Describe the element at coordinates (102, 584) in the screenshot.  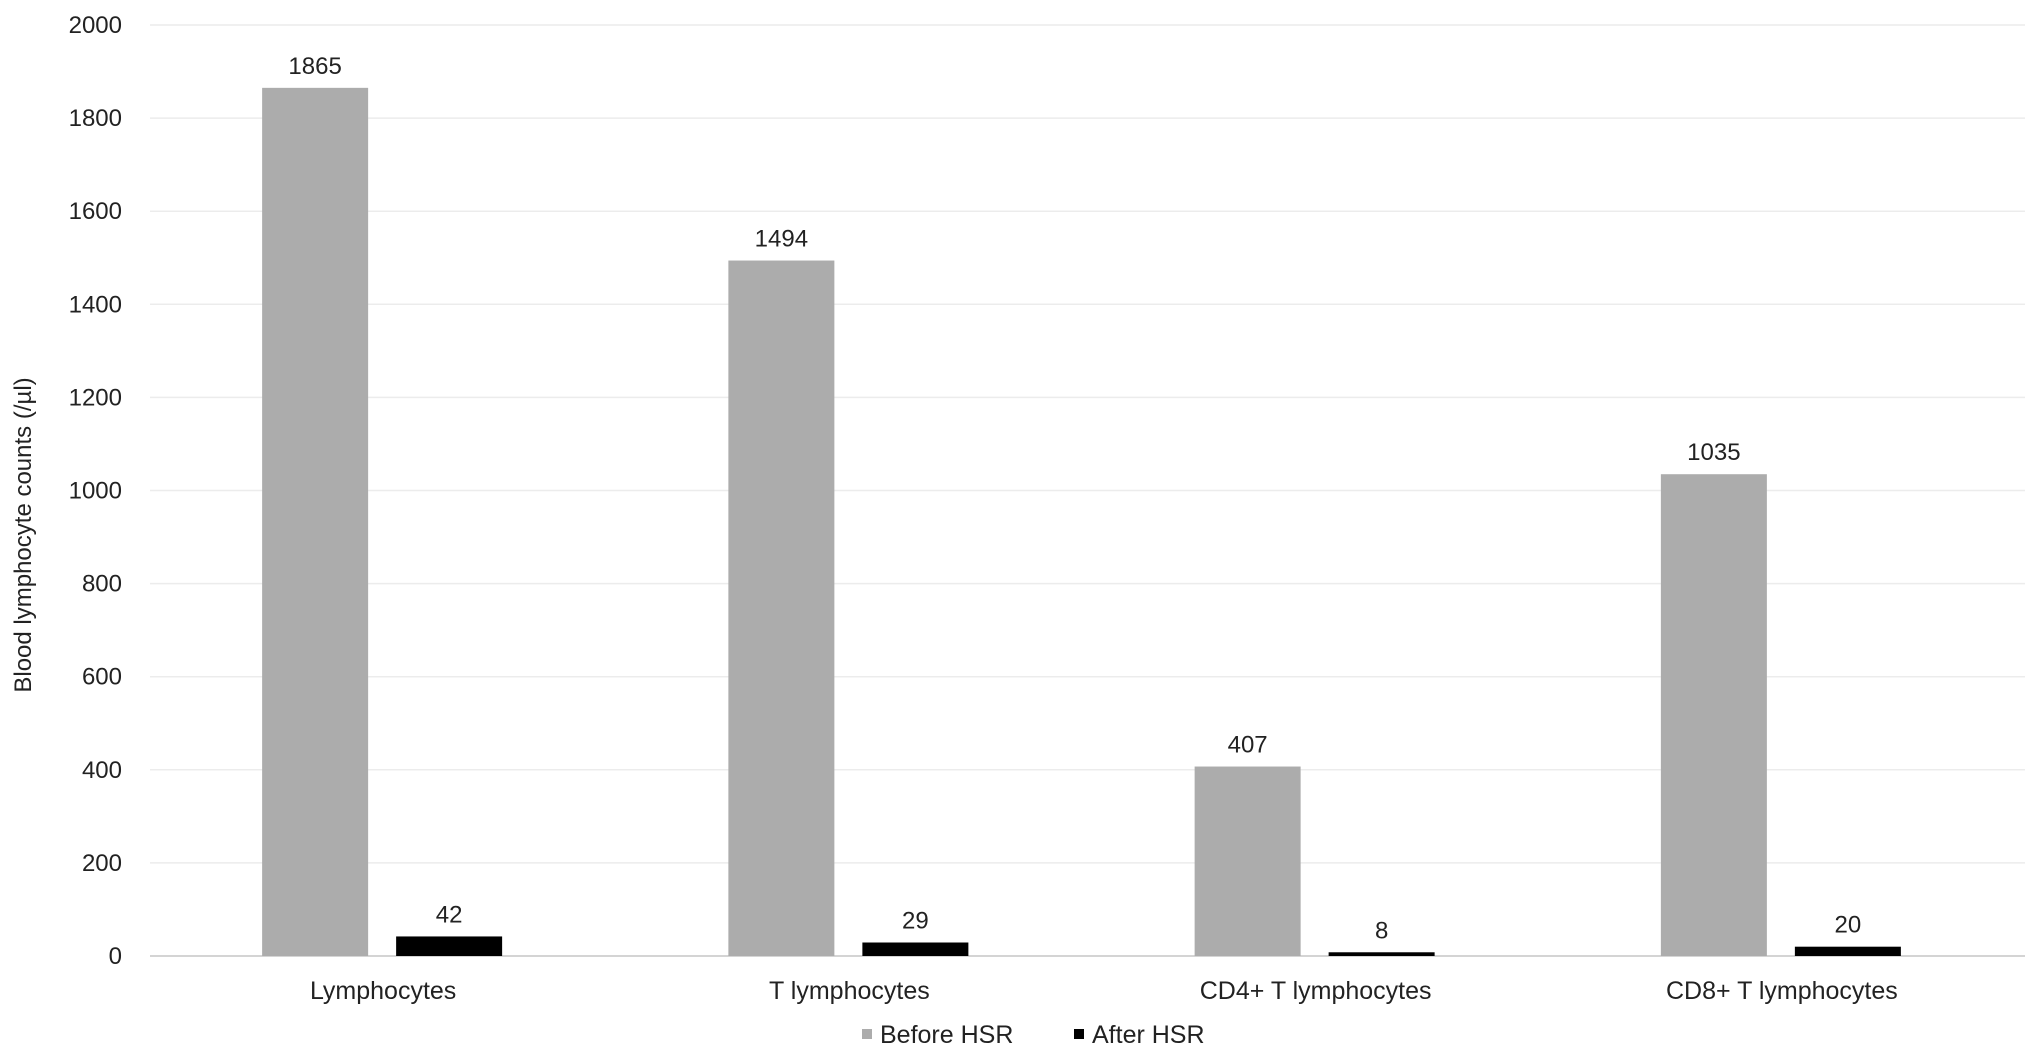
I see `y-tick-label: 800` at that location.